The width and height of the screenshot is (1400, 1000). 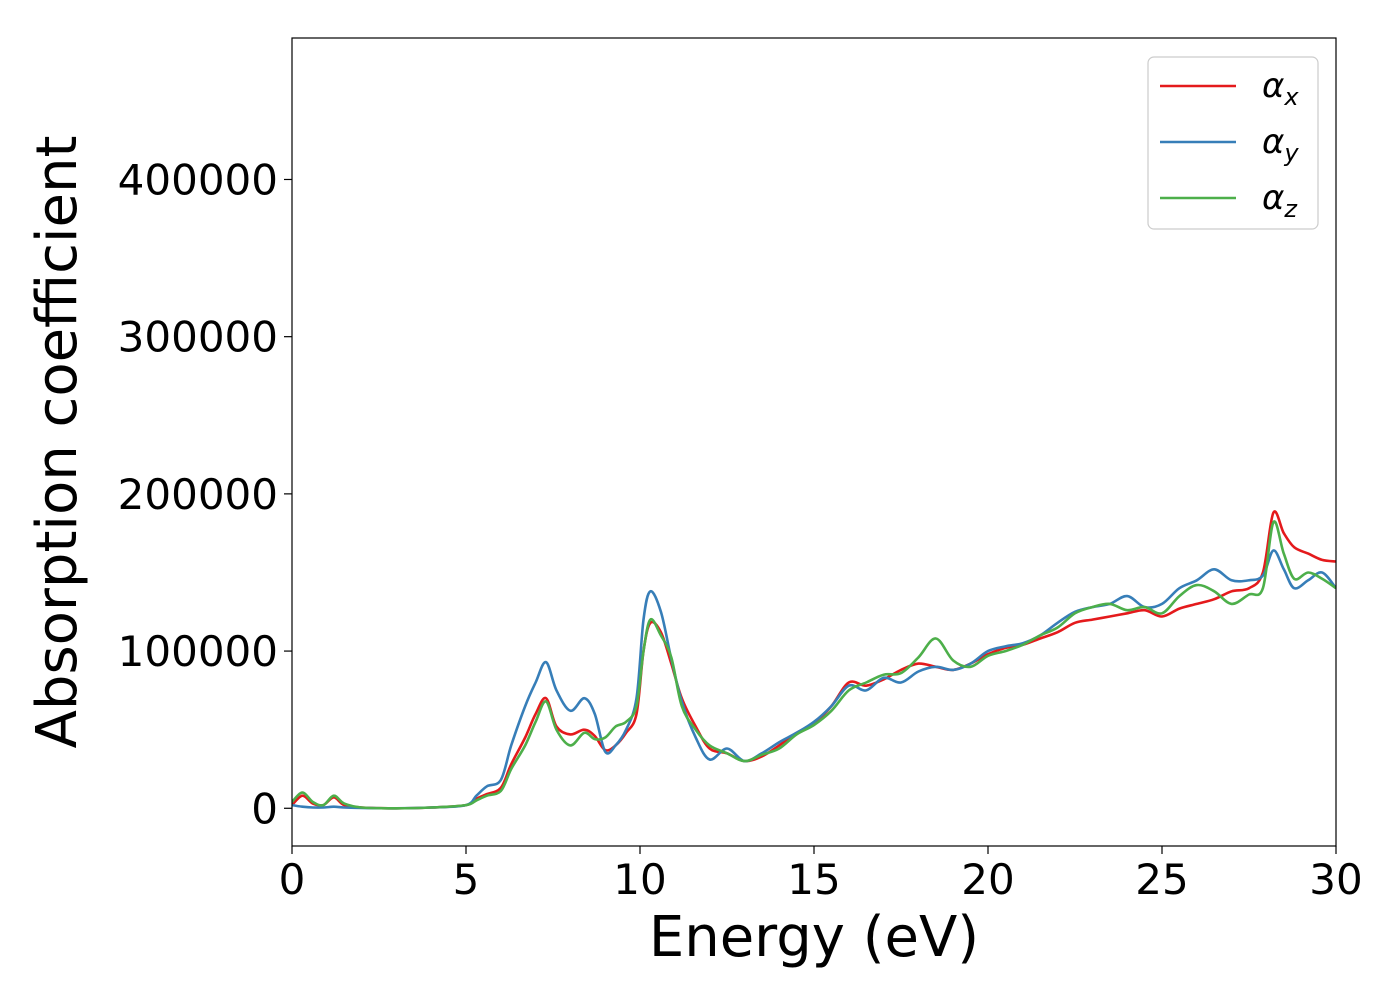 What do you see at coordinates (1335, 879) in the screenshot?
I see `x-tick-label: 30` at bounding box center [1335, 879].